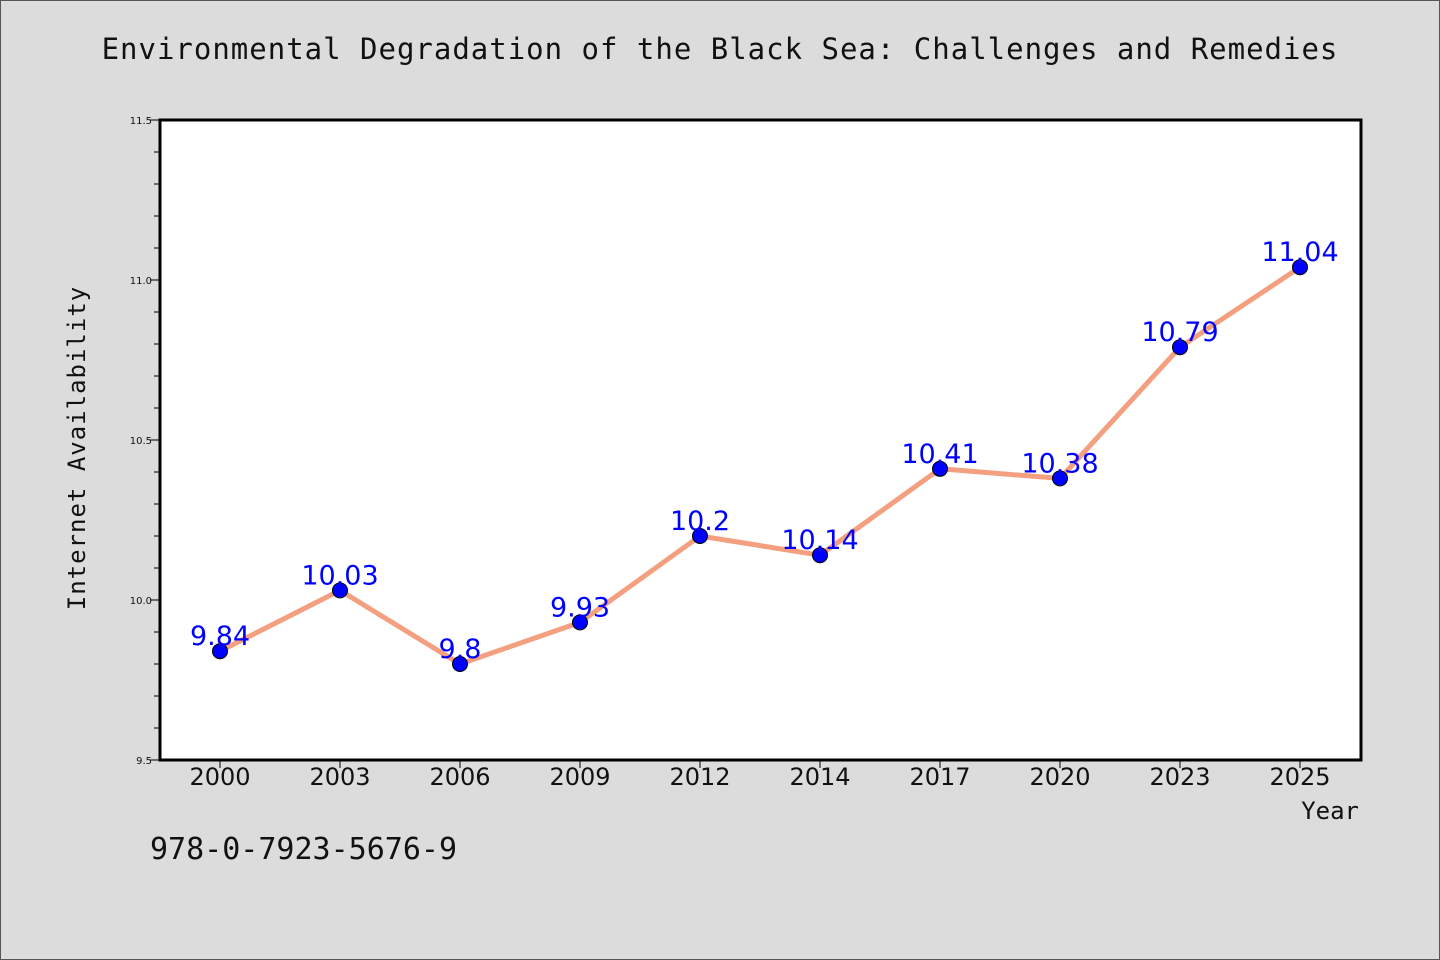 This screenshot has width=1440, height=960. Describe the element at coordinates (141, 441) in the screenshot. I see `y-tick-label: 10.5` at that location.